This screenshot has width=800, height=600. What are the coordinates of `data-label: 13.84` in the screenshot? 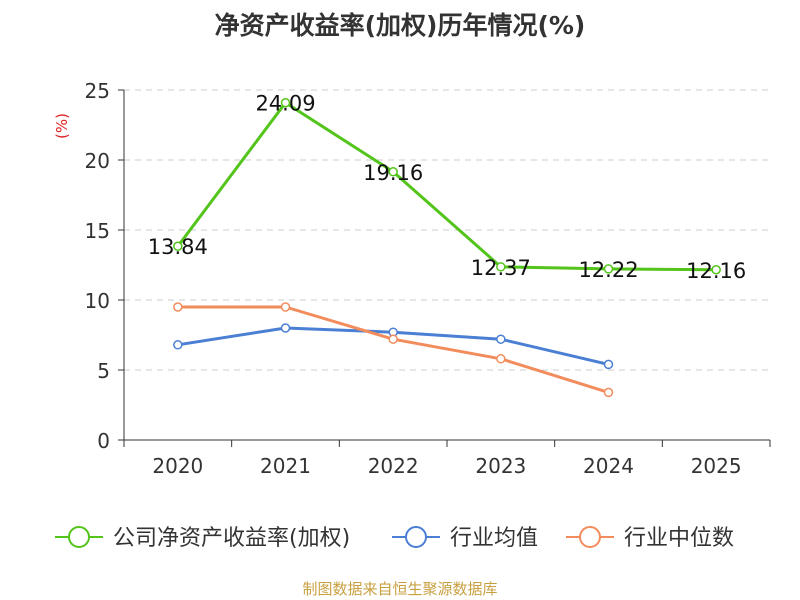 It's located at (178, 247).